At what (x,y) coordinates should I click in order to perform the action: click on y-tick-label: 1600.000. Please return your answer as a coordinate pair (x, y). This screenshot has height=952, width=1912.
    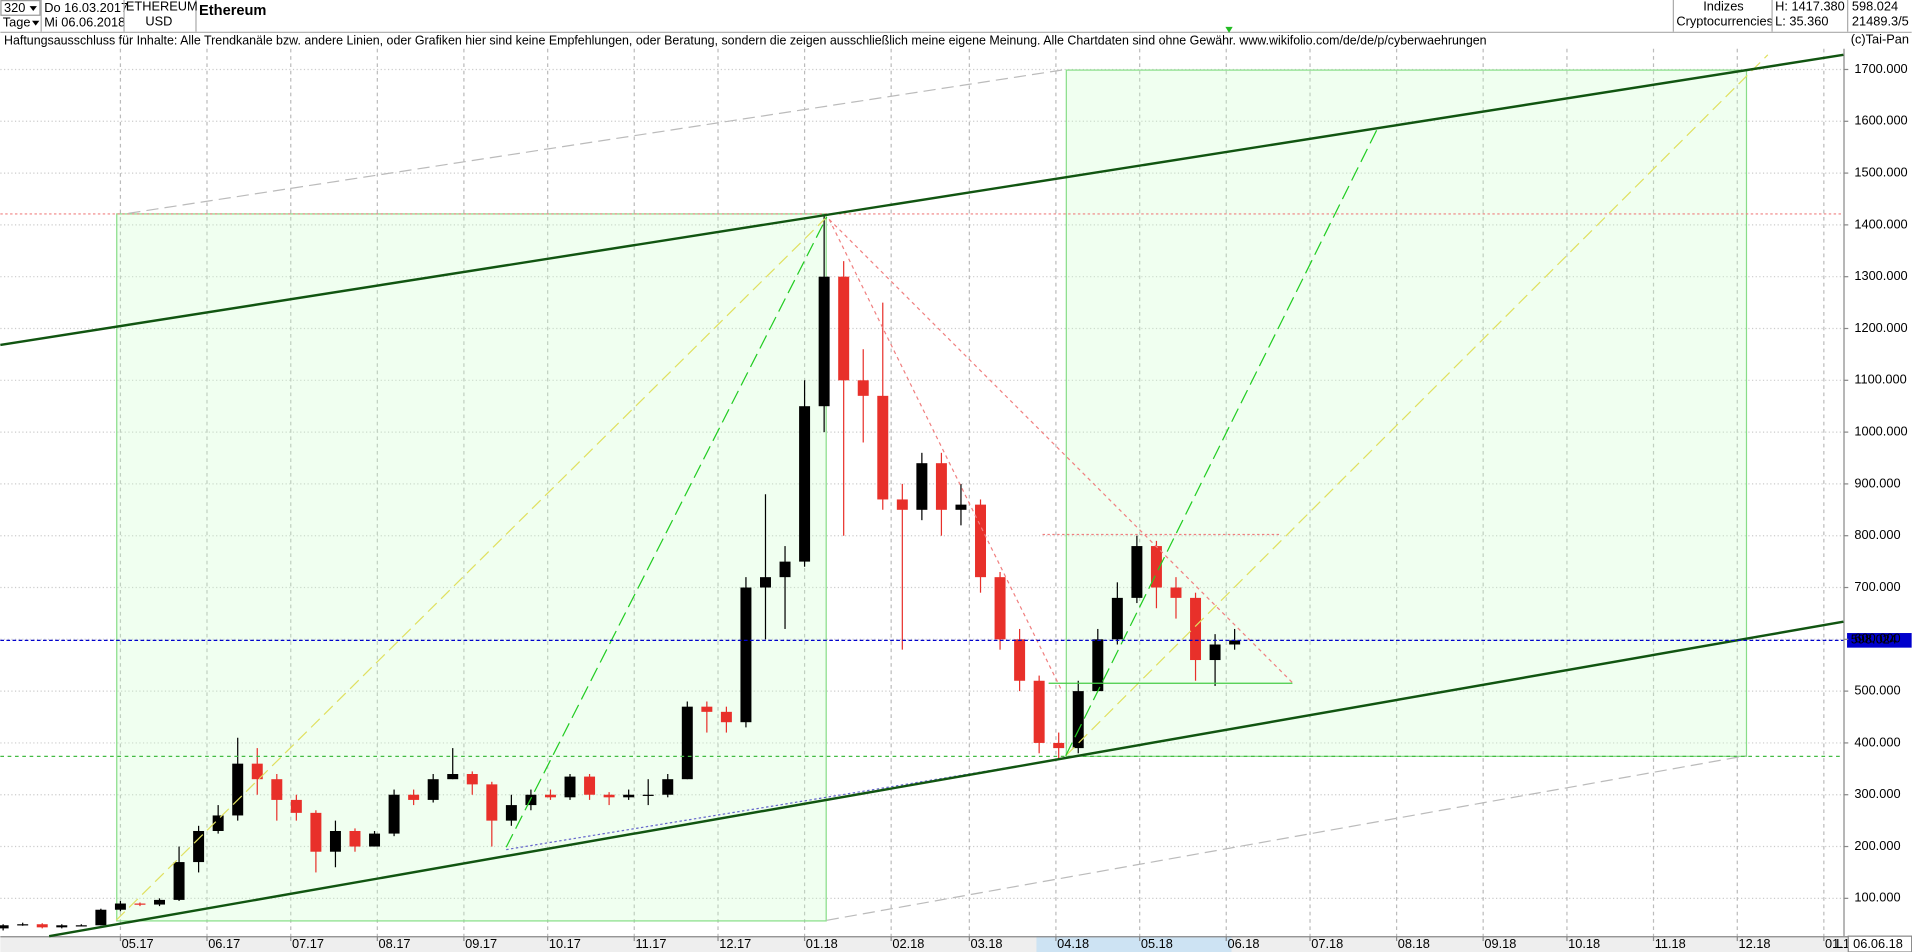
    Looking at the image, I should click on (1880, 120).